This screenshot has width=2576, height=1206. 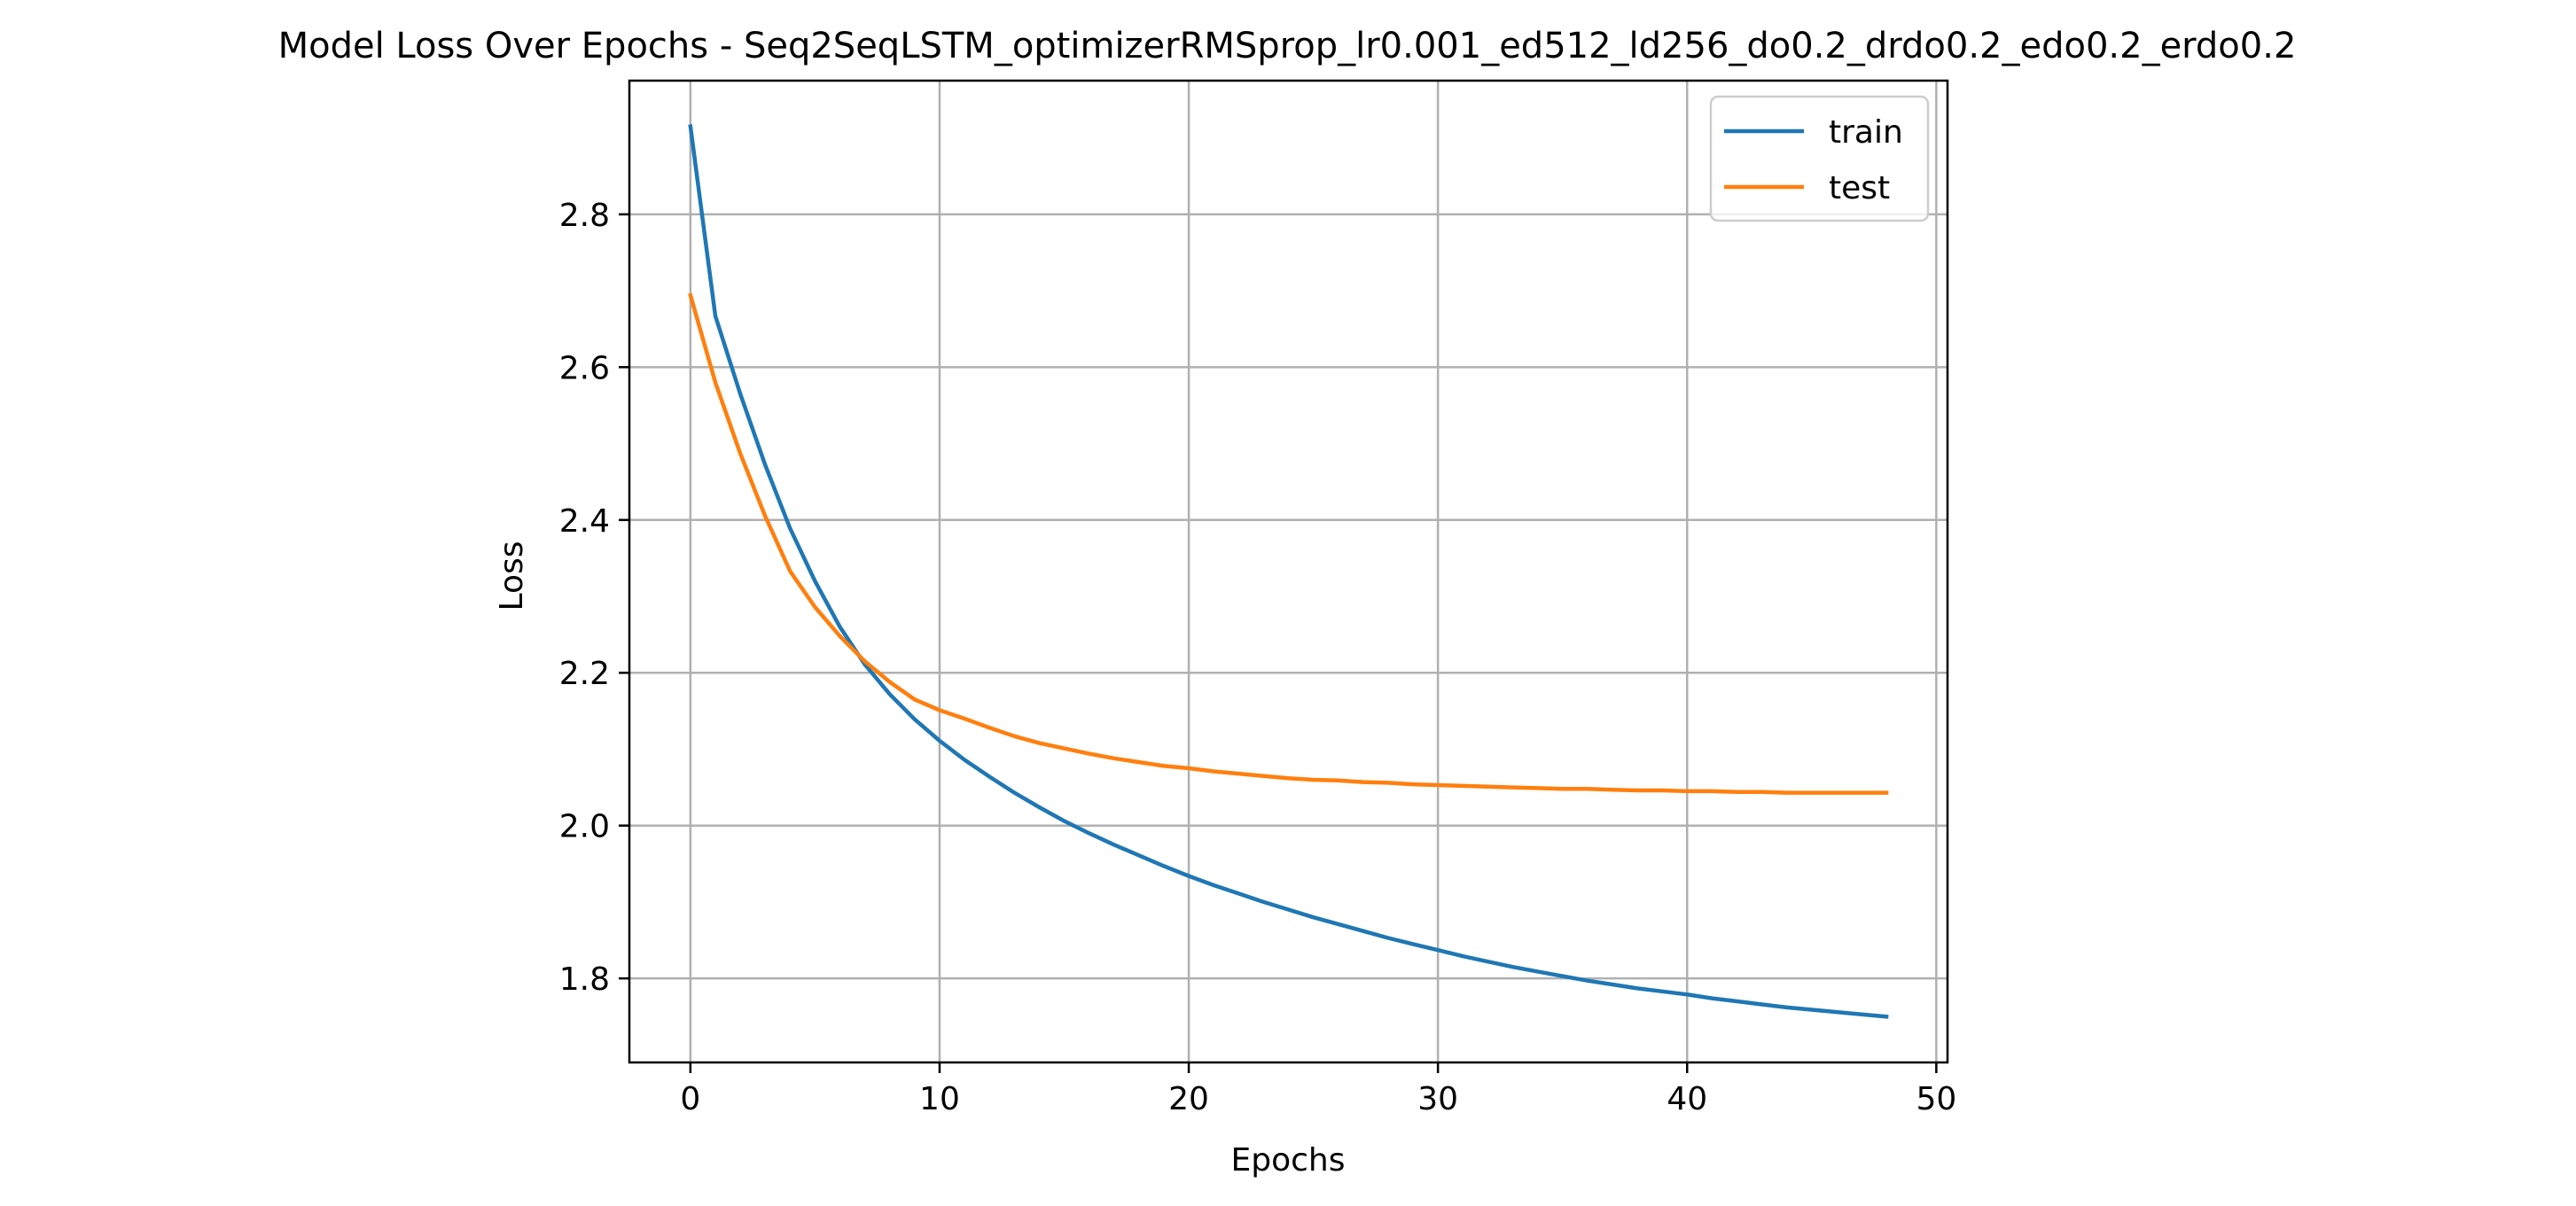 I want to click on legend-label-test: test, so click(x=1859, y=188).